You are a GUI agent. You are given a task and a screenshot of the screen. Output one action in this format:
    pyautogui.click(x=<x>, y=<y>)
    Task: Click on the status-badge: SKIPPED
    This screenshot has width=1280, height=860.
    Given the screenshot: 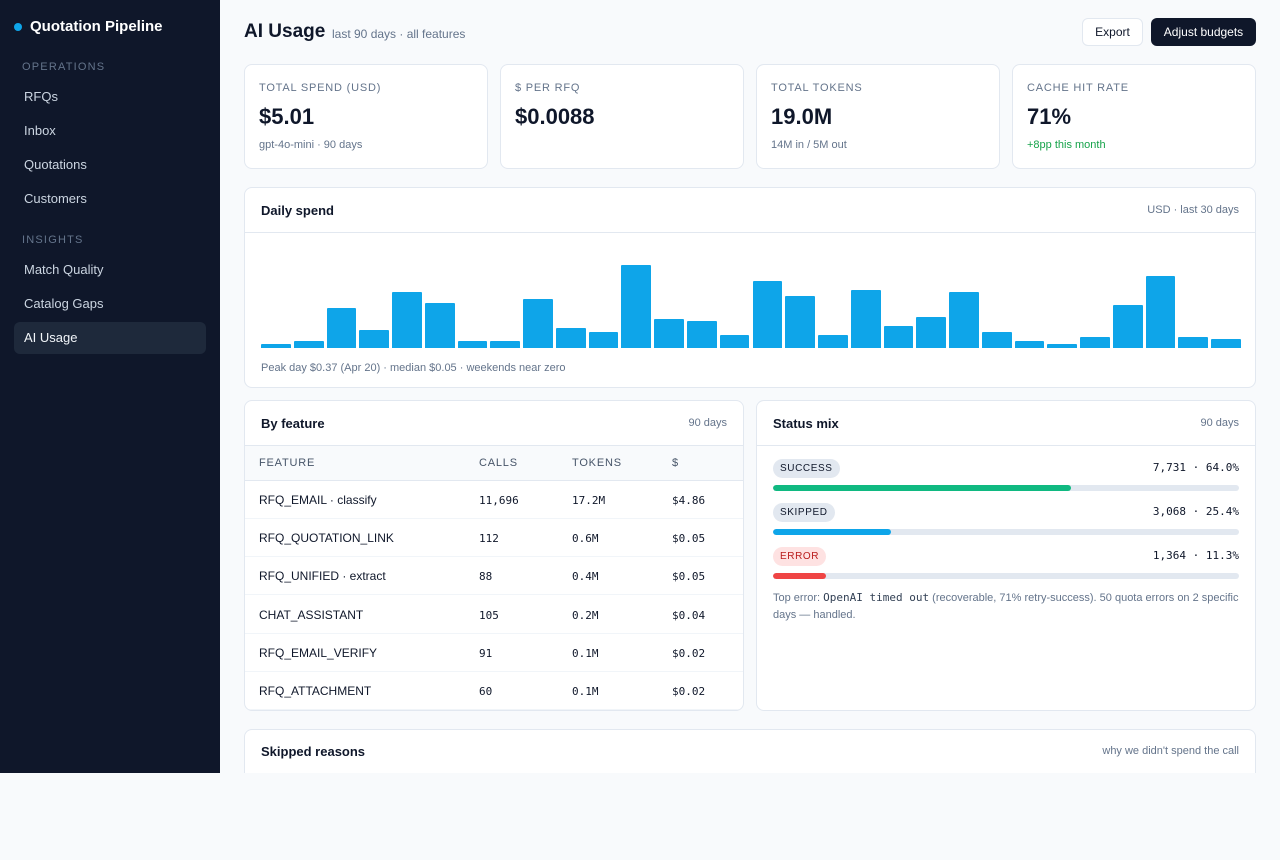 What is the action you would take?
    pyautogui.click(x=804, y=512)
    